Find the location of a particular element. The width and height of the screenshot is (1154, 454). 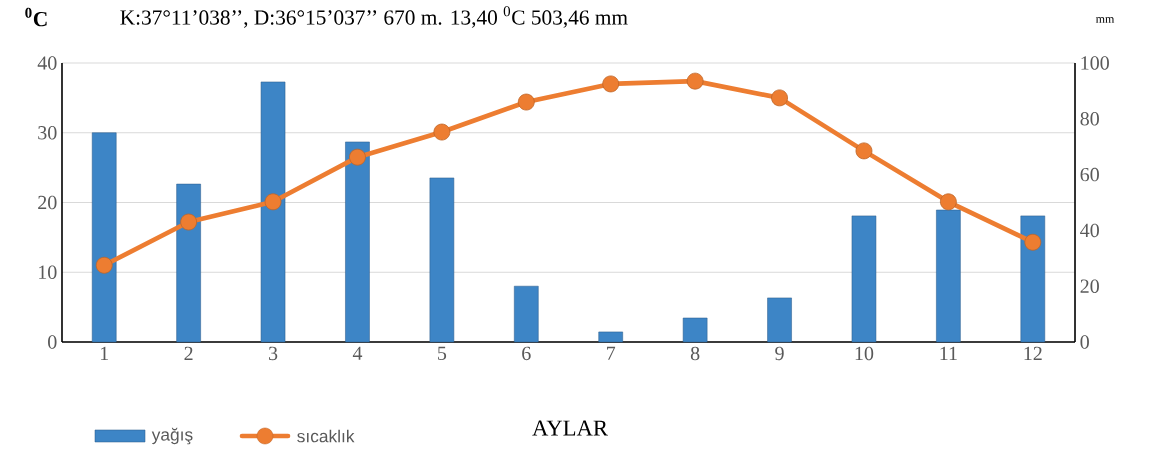

x-tick-label: 2 is located at coordinates (188, 353).